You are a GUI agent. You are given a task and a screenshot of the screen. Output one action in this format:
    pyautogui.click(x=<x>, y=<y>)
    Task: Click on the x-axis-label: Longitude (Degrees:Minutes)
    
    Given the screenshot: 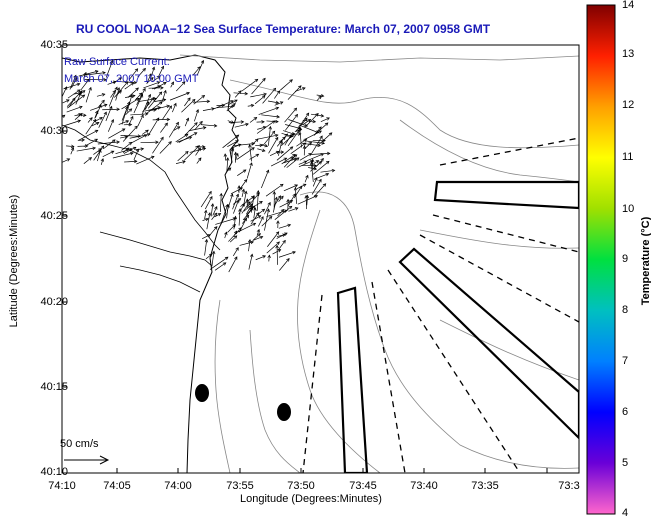 What is the action you would take?
    pyautogui.click(x=311, y=499)
    